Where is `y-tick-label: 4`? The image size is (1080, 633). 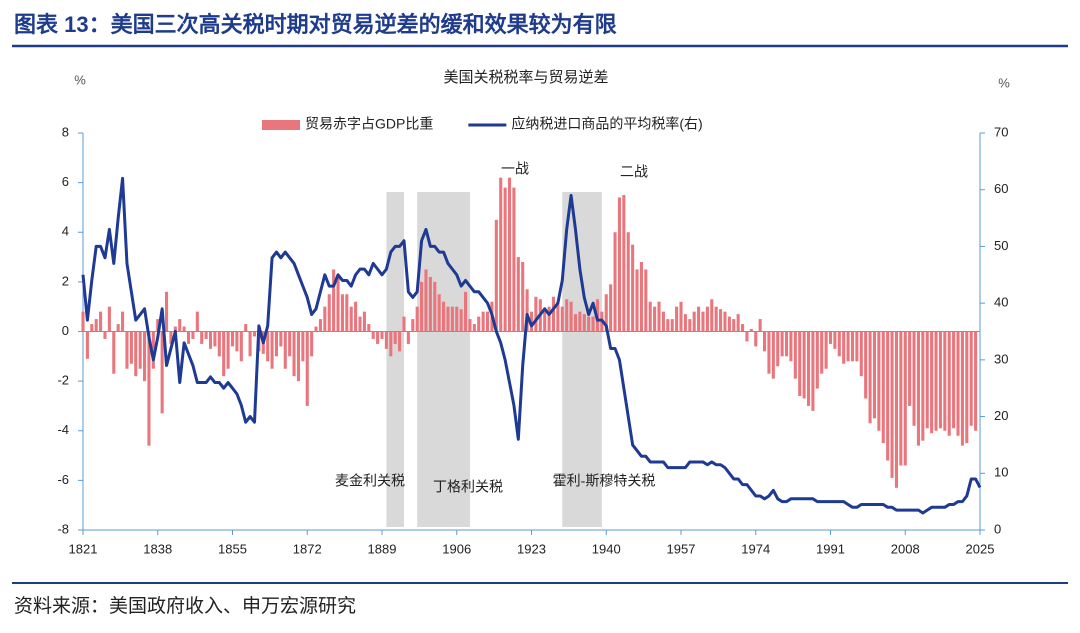 y-tick-label: 4 is located at coordinates (65, 231).